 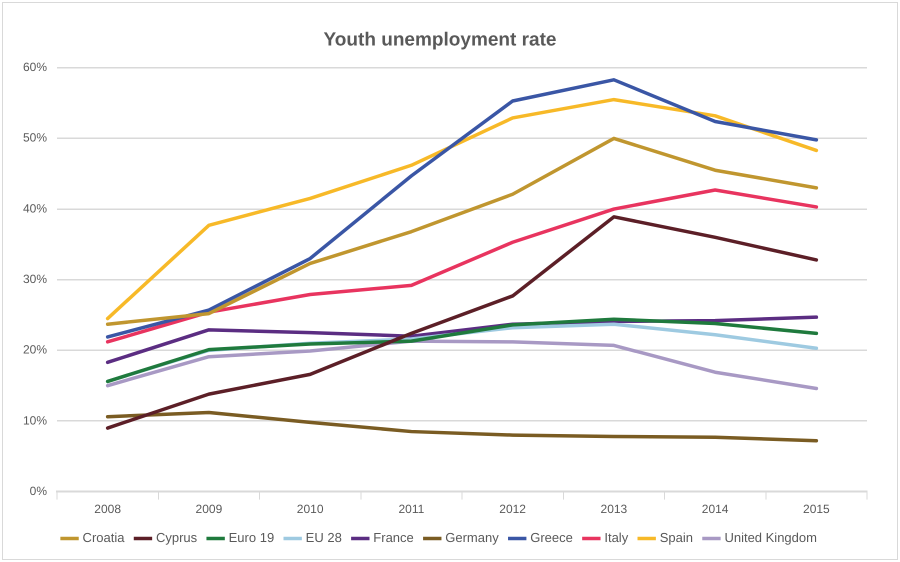 I want to click on legend-label: EU 28, so click(x=324, y=538).